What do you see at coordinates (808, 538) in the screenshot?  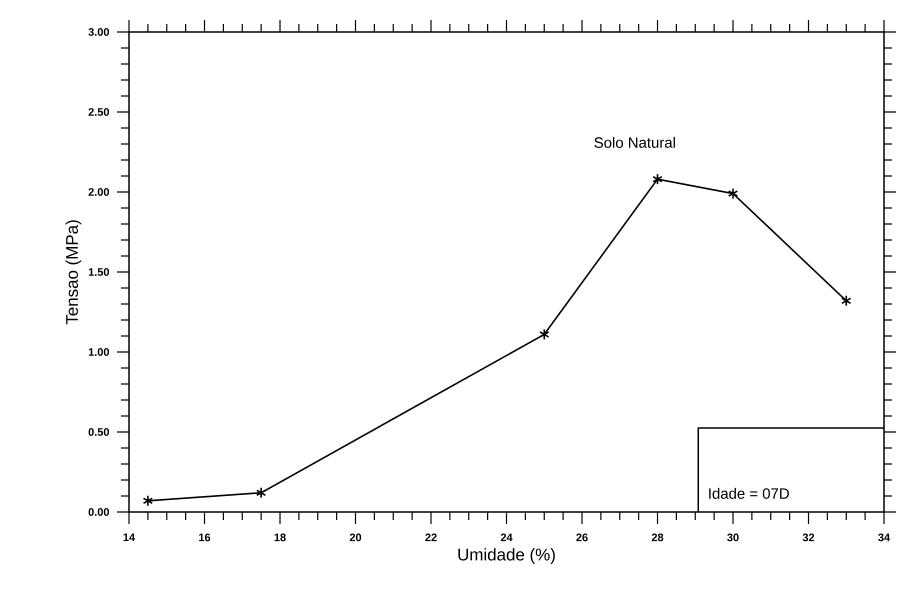 I see `x-tick-label: 32` at bounding box center [808, 538].